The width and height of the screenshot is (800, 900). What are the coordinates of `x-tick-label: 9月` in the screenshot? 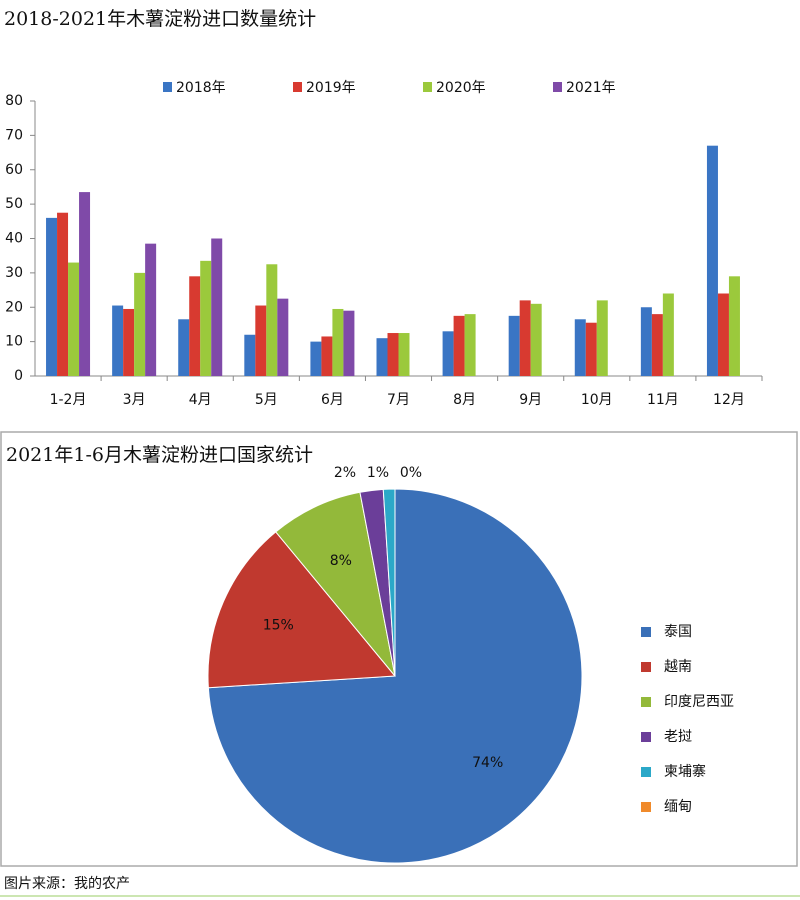 It's located at (530, 400).